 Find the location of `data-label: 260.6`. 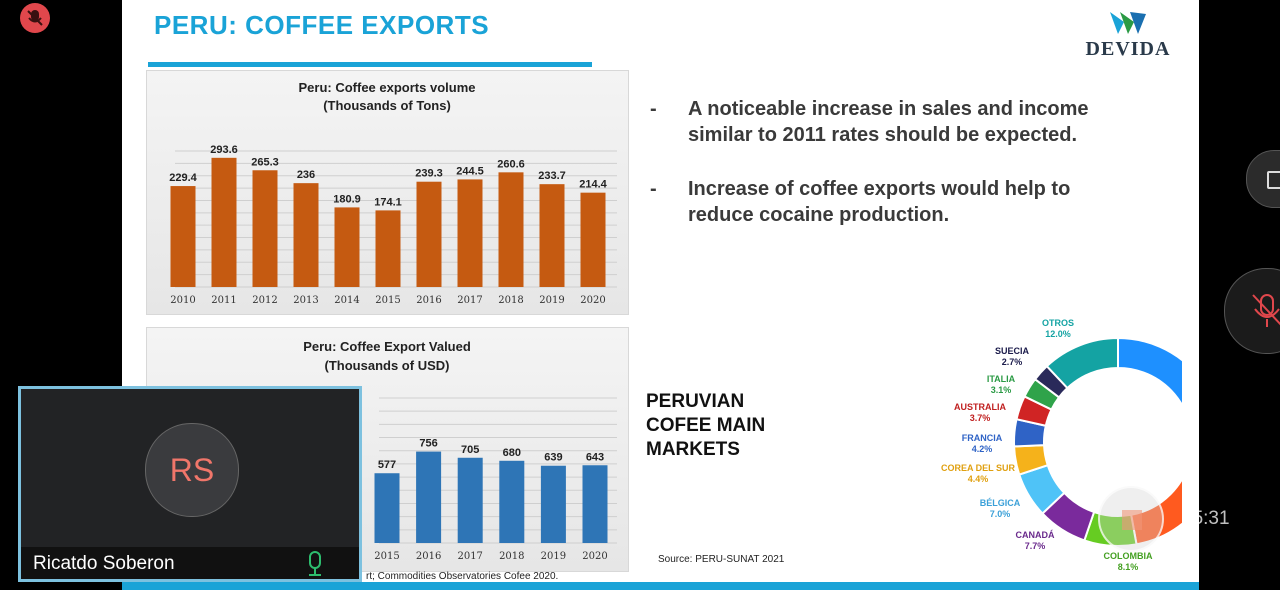

data-label: 260.6 is located at coordinates (511, 164).